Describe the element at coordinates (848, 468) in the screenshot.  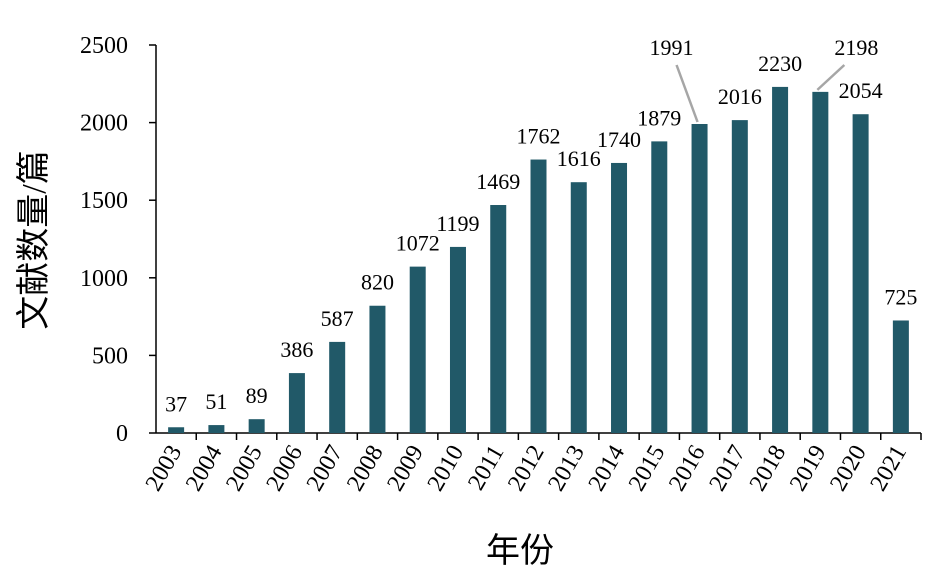
I see `x-tick-label: 2020` at that location.